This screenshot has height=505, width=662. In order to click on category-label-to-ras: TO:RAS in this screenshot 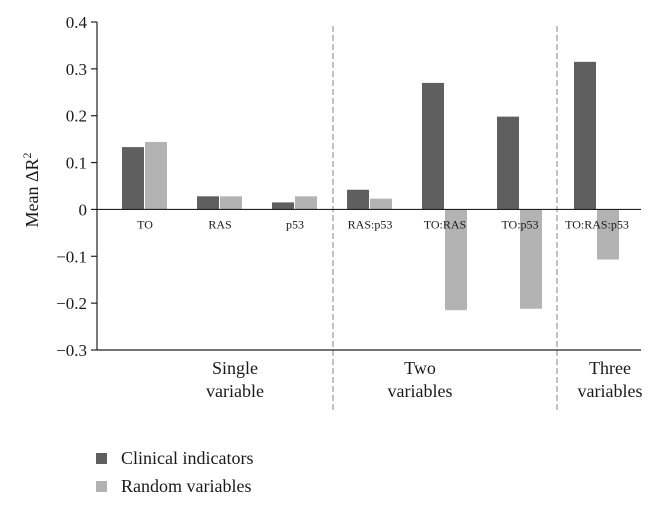, I will do `click(445, 224)`.